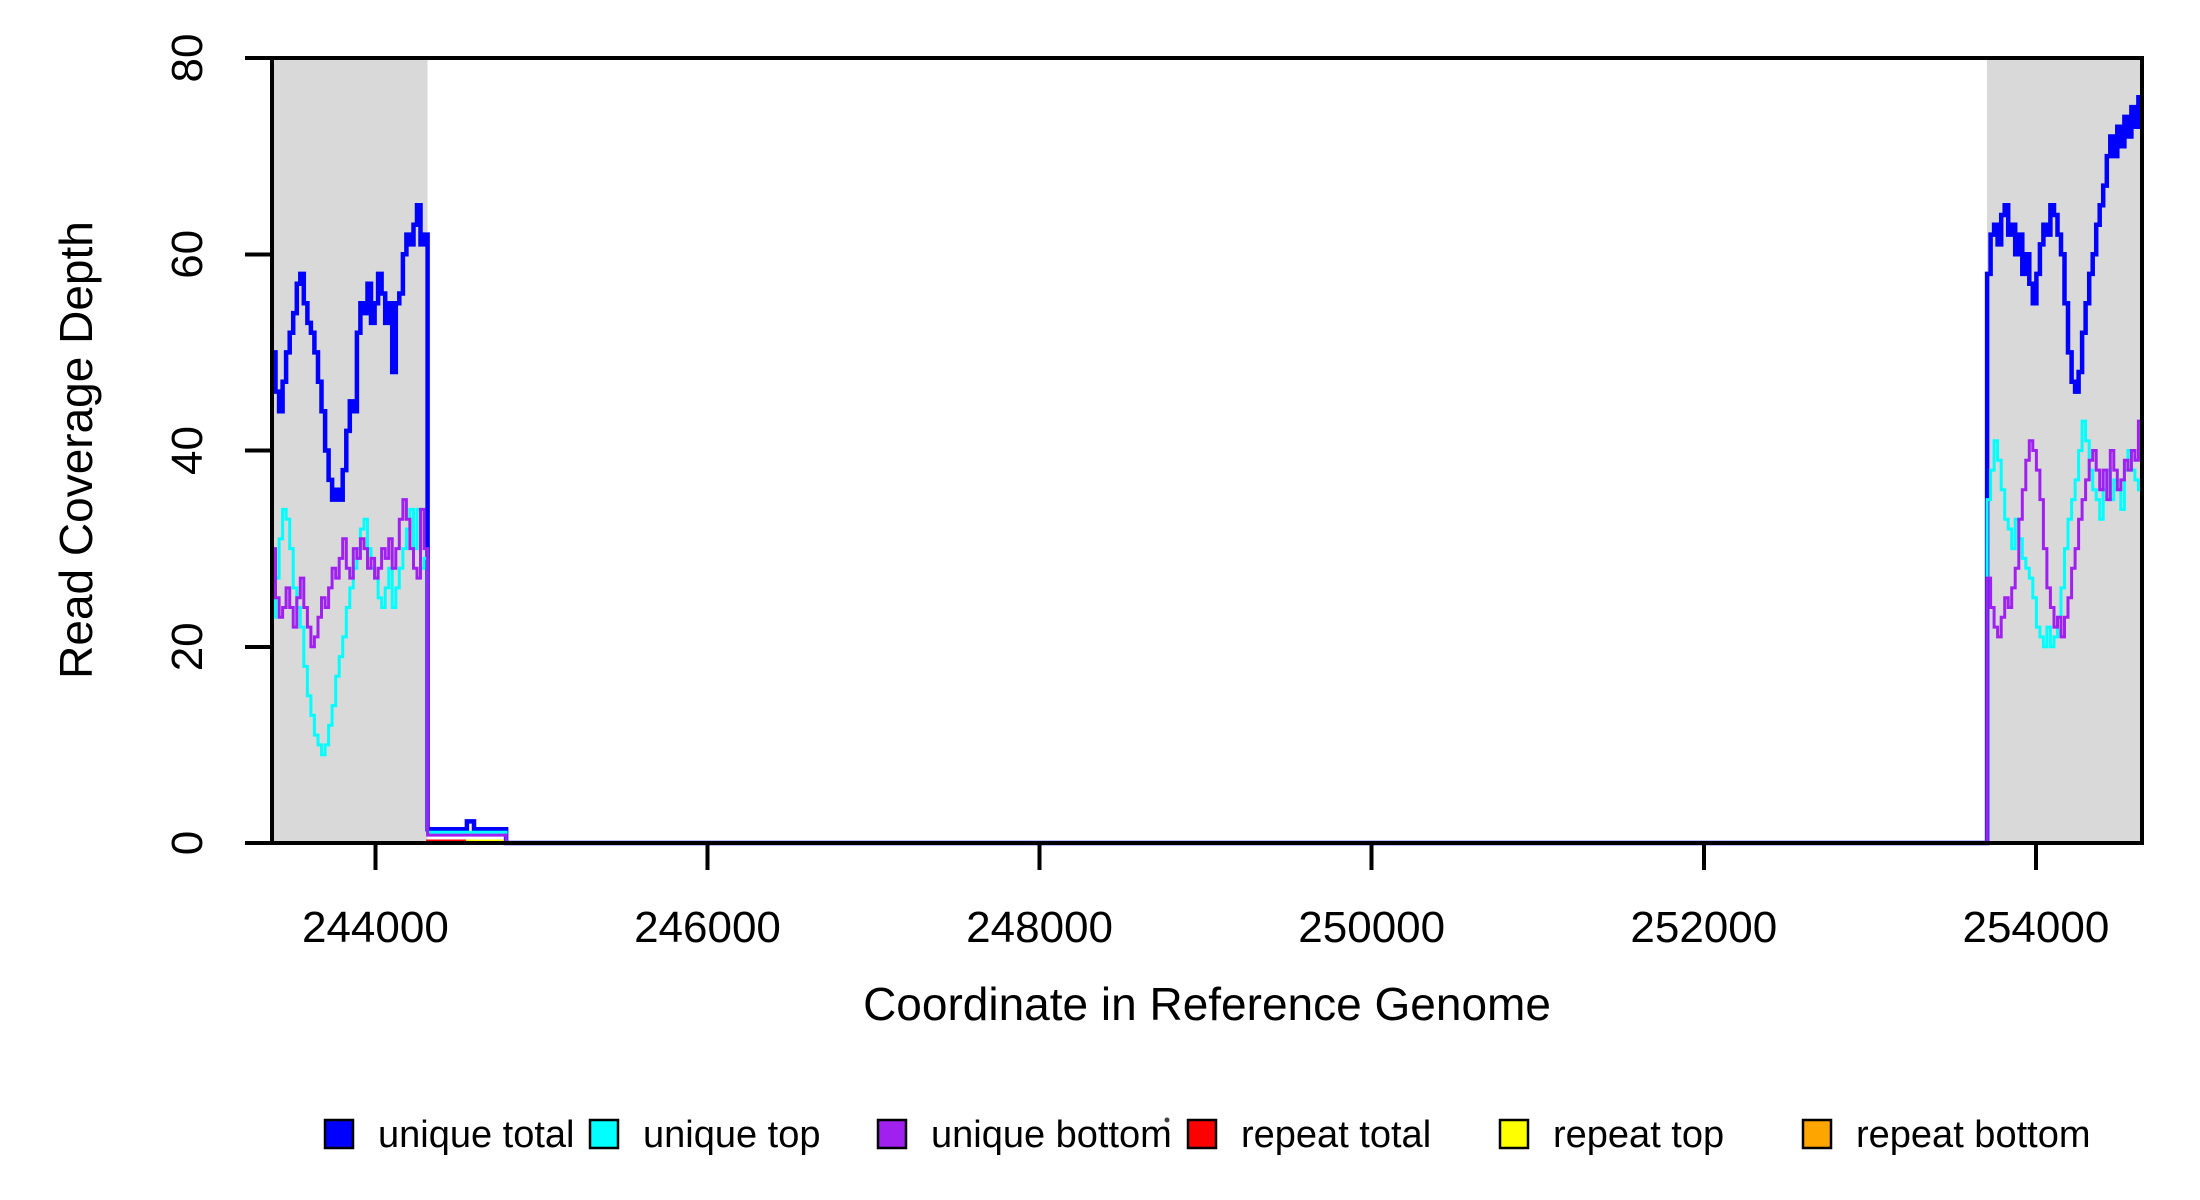 The image size is (2200, 1200). Describe the element at coordinates (187, 646) in the screenshot. I see `y-tick-label: 20` at that location.